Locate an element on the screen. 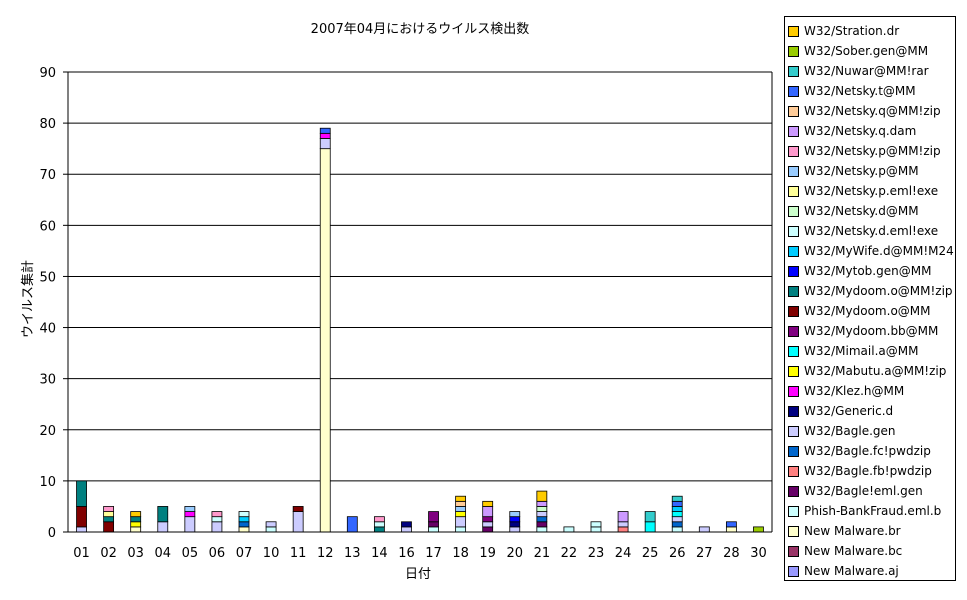 The width and height of the screenshot is (967, 600). legend-item: W32/Stration.dr is located at coordinates (870, 31).